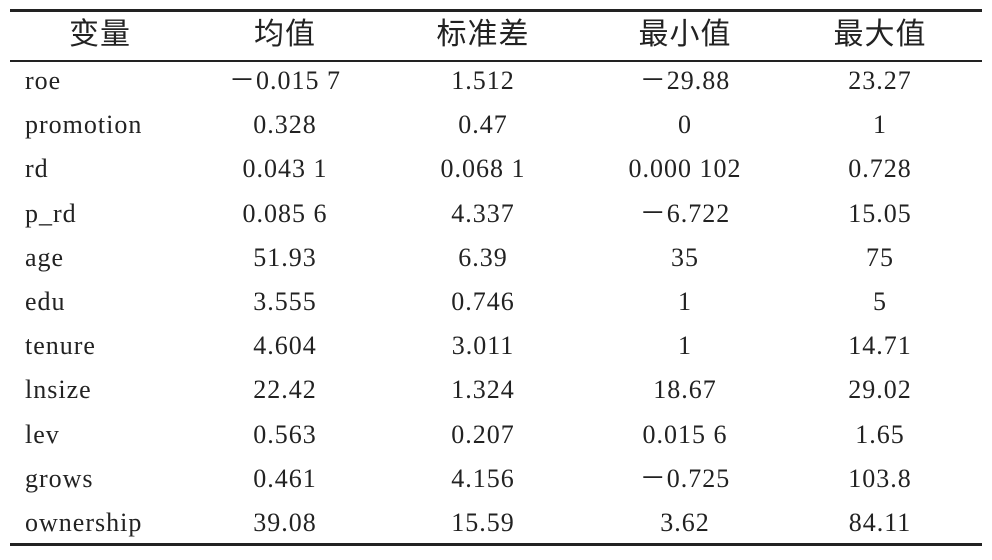 This screenshot has width=992, height=560. Describe the element at coordinates (685, 434) in the screenshot. I see `table-cell: 0.015 6` at that location.